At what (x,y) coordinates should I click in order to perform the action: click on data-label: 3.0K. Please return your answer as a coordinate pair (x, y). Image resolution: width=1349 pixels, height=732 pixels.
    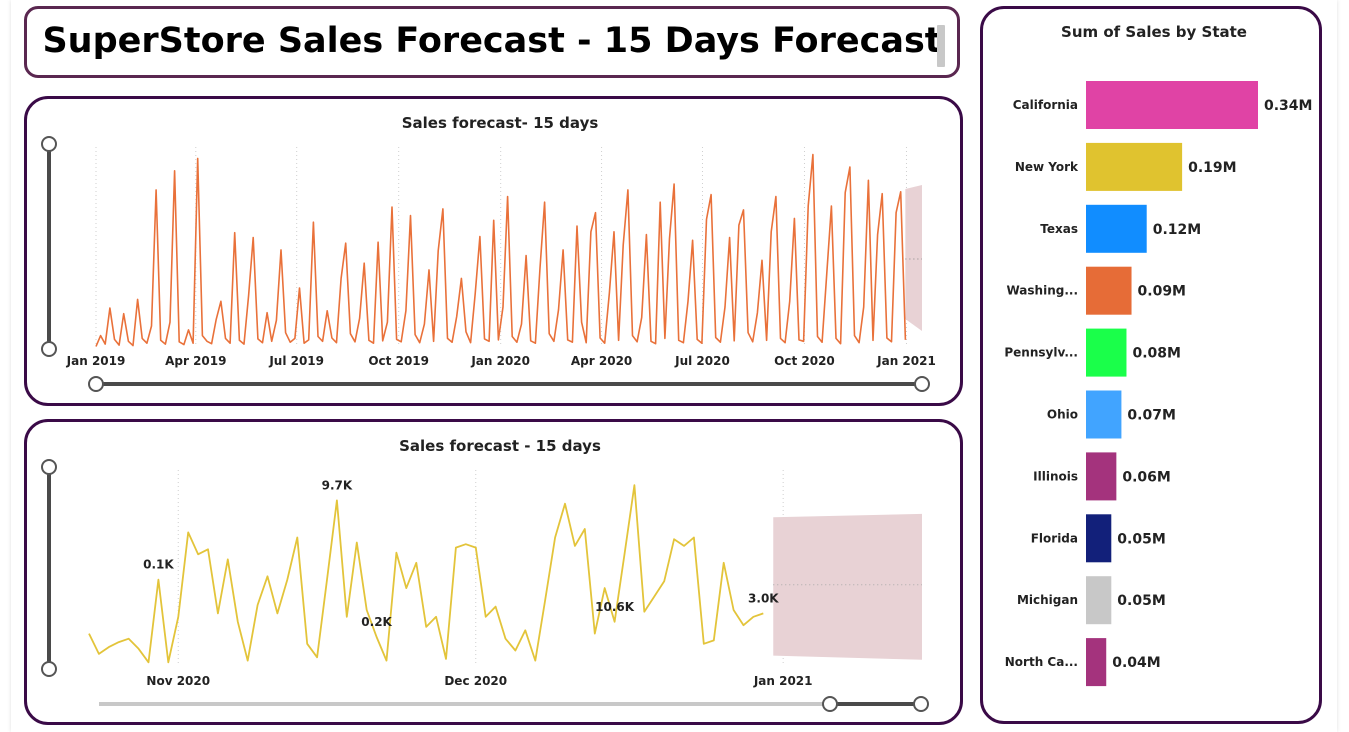
    Looking at the image, I should click on (763, 598).